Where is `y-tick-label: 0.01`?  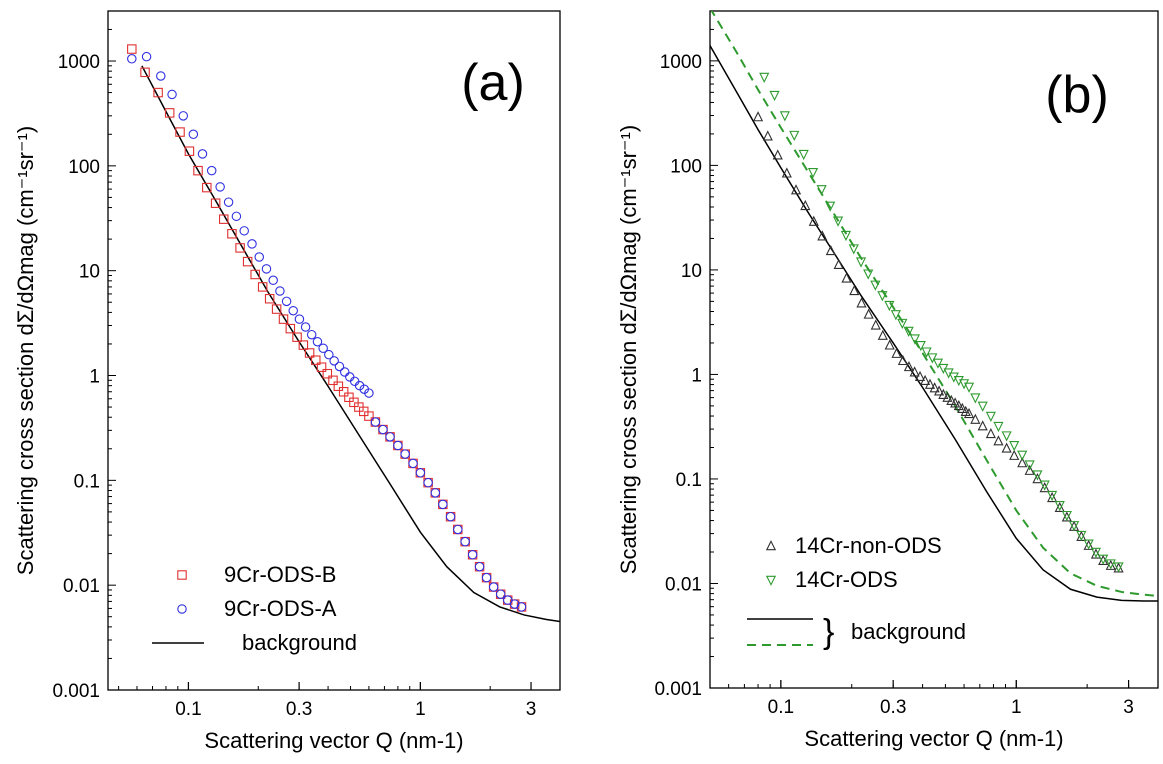
y-tick-label: 0.01 is located at coordinates (683, 584).